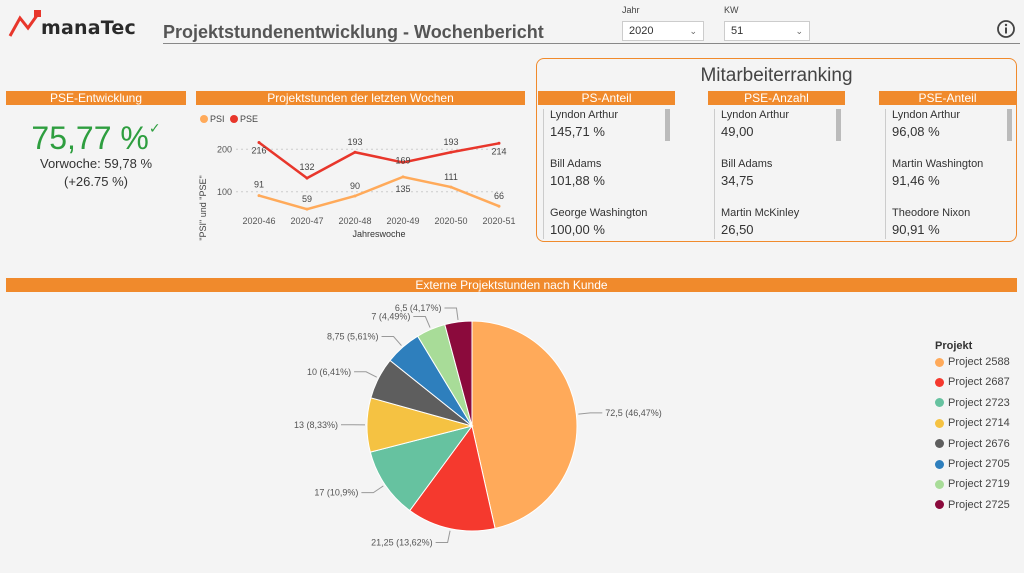 Image resolution: width=1024 pixels, height=573 pixels. Describe the element at coordinates (353, 337) in the screenshot. I see `pie-data-label: 8,75 (5,61%)` at that location.